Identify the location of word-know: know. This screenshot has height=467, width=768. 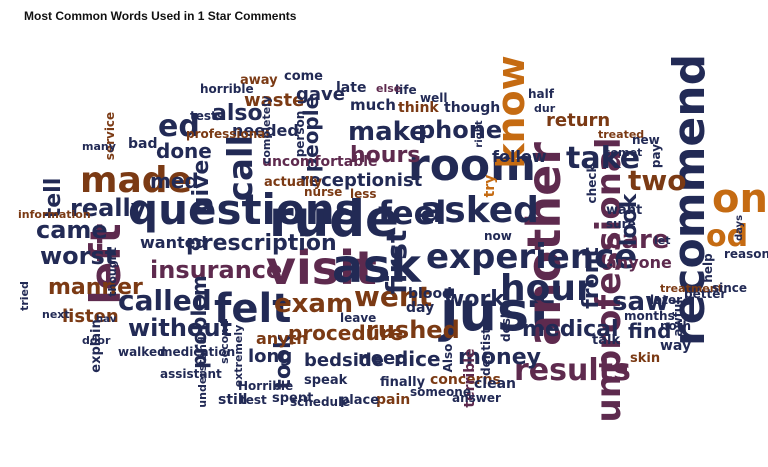
(511, 112).